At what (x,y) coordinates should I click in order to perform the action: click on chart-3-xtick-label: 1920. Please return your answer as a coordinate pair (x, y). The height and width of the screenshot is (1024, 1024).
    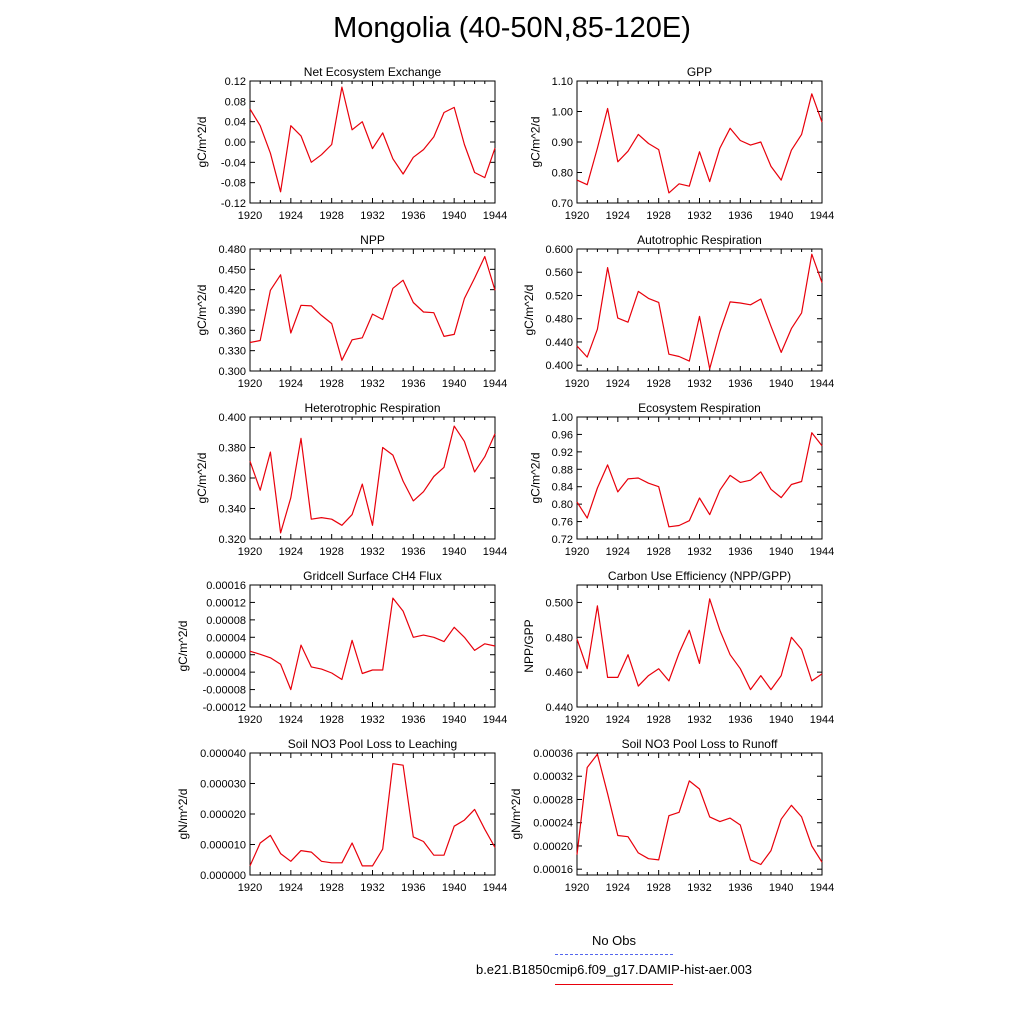
    Looking at the image, I should click on (250, 384).